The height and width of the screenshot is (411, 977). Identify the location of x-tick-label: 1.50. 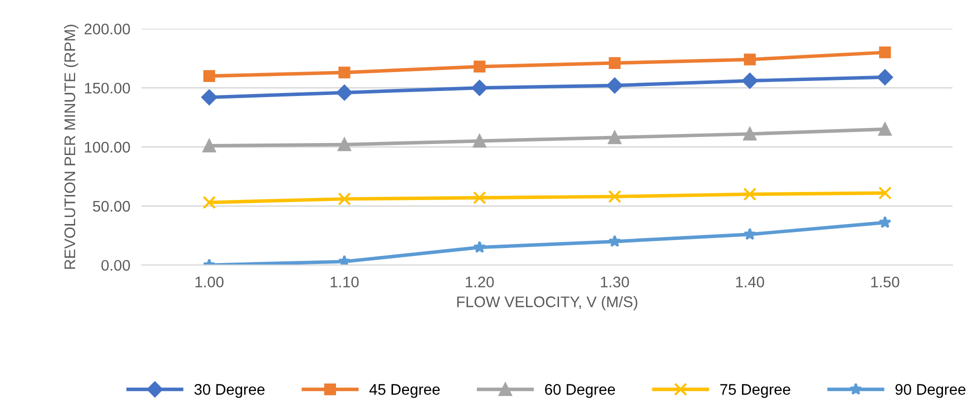
(885, 282).